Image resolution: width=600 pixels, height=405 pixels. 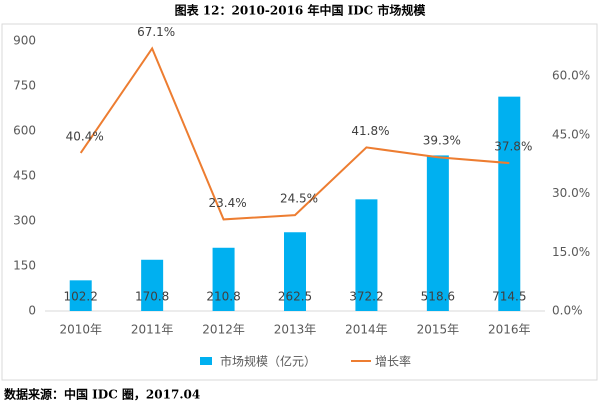 I want to click on x-tick-label: 2015年, so click(x=438, y=330).